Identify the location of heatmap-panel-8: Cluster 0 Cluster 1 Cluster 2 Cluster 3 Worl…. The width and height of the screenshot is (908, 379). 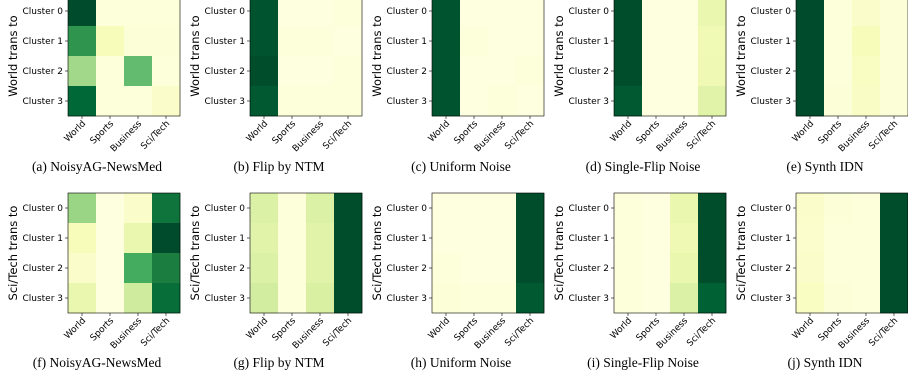
(639, 271).